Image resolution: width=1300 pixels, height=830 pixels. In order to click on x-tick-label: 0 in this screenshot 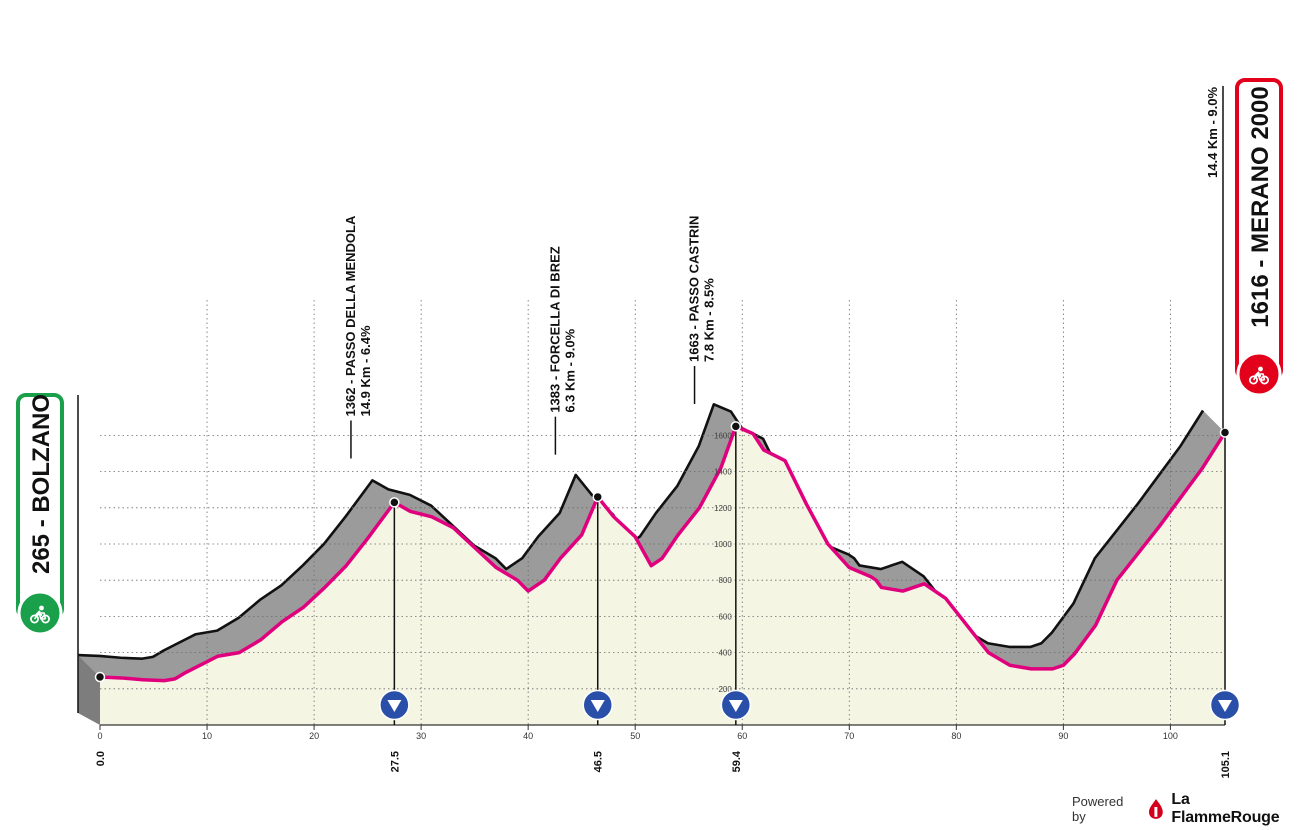, I will do `click(99, 736)`.